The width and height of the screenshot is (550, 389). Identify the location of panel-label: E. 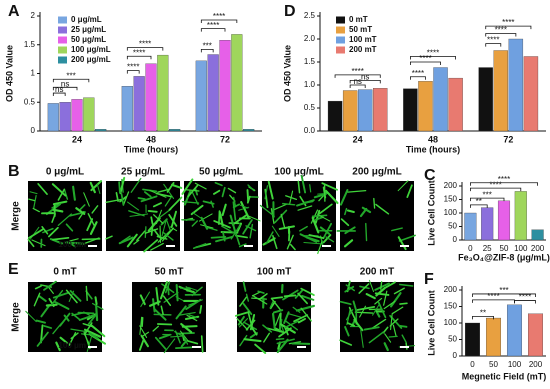
(13, 269).